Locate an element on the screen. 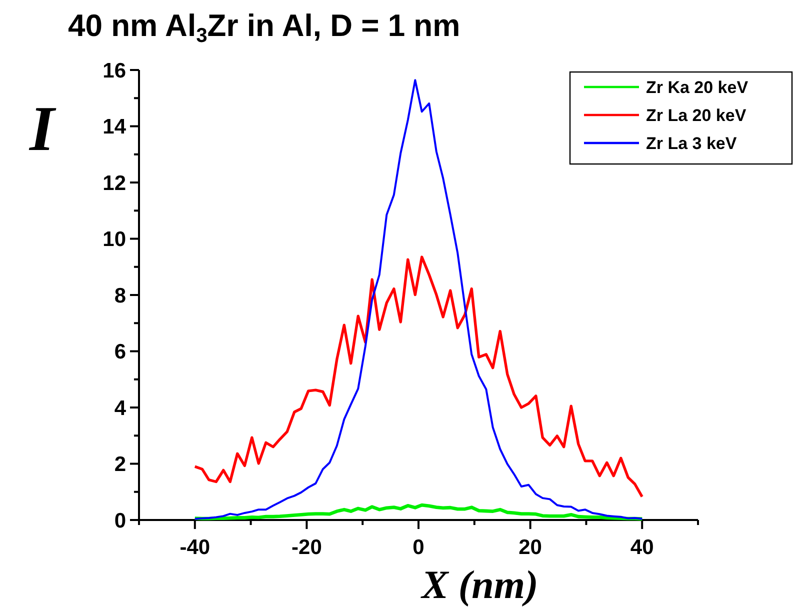 The height and width of the screenshot is (611, 796). y-tick-label: 16 is located at coordinates (114, 70).